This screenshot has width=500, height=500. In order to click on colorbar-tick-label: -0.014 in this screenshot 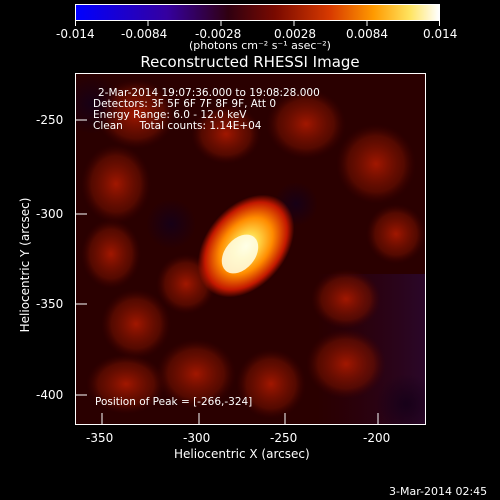, I will do `click(75, 34)`.